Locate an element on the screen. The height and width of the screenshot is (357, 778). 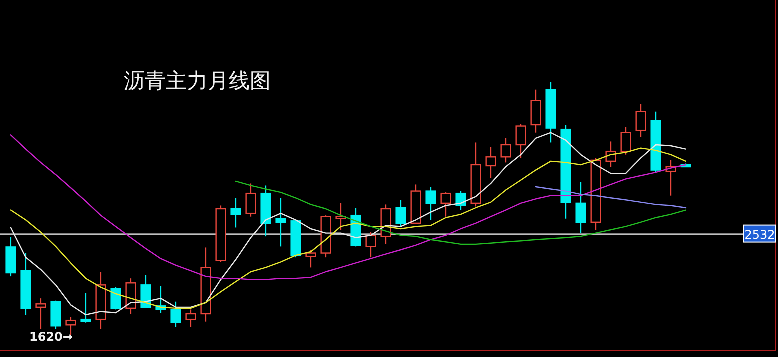
title: 沥青主力月线图 is located at coordinates (197, 81).